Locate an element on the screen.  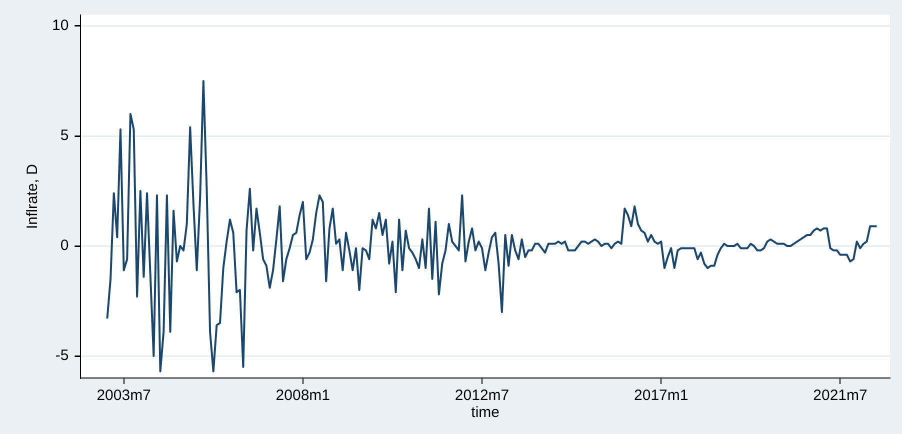
y-axis-title: Inflrate, D is located at coordinates (33, 197).